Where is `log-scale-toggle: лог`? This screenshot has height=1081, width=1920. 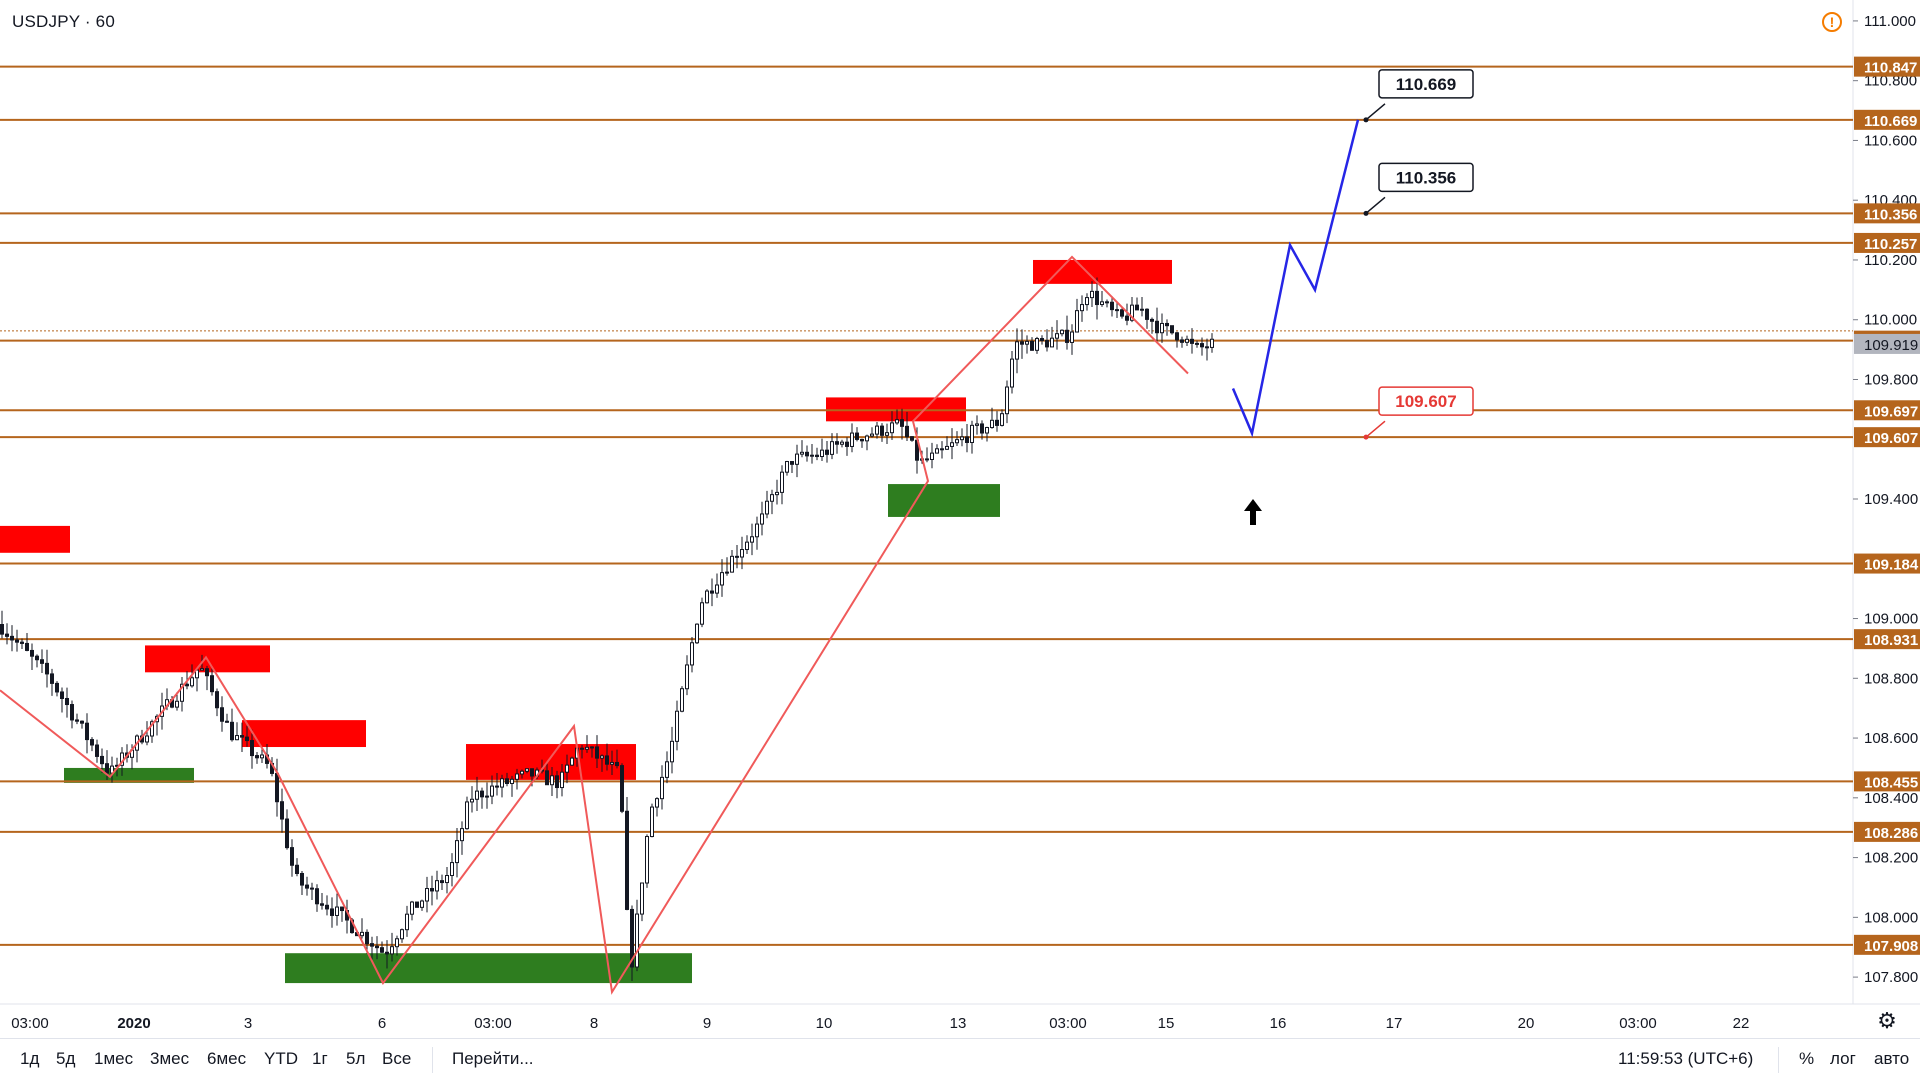
log-scale-toggle: лог is located at coordinates (1843, 1058).